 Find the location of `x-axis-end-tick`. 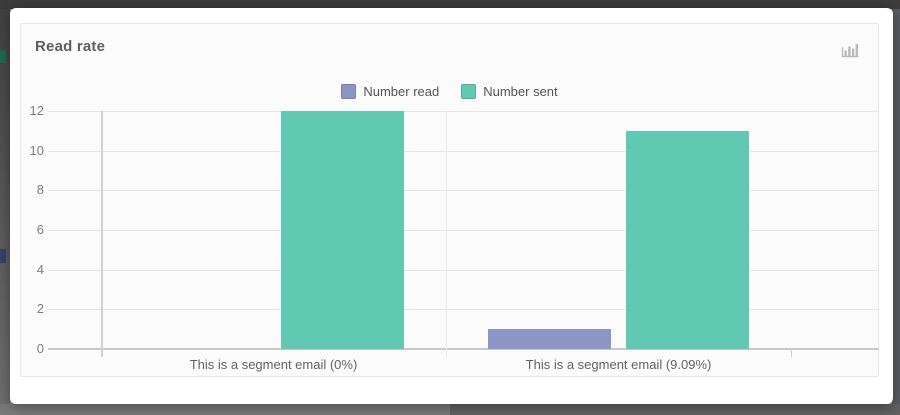

x-axis-end-tick is located at coordinates (791, 353).